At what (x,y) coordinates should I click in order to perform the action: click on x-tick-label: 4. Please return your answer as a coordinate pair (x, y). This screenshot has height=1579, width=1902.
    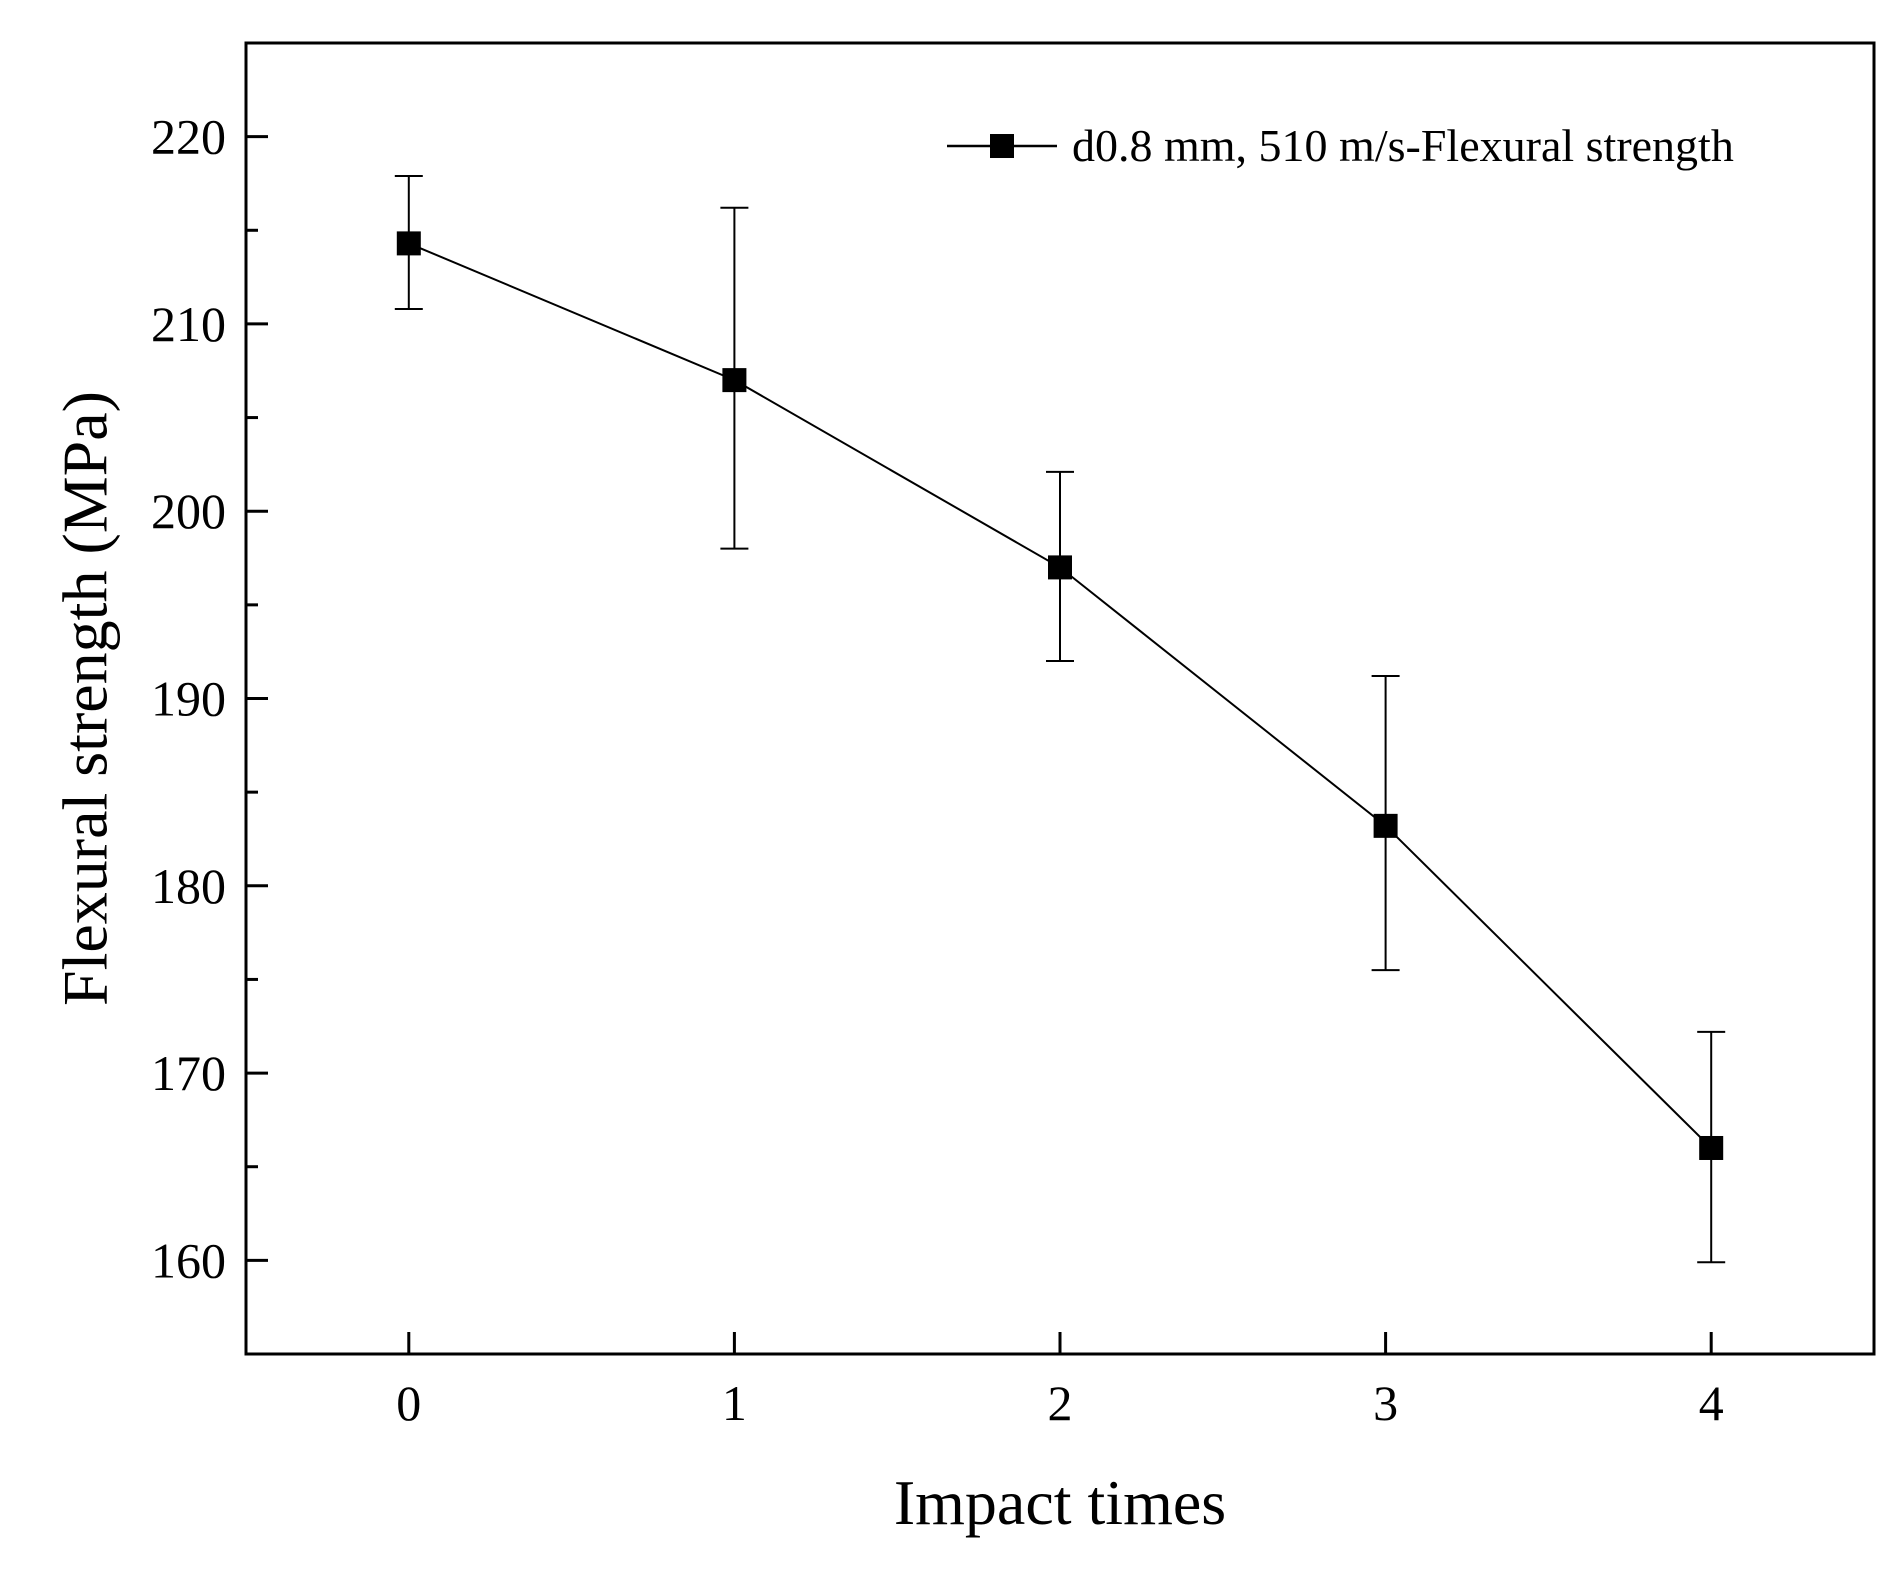
    Looking at the image, I should click on (1711, 1403).